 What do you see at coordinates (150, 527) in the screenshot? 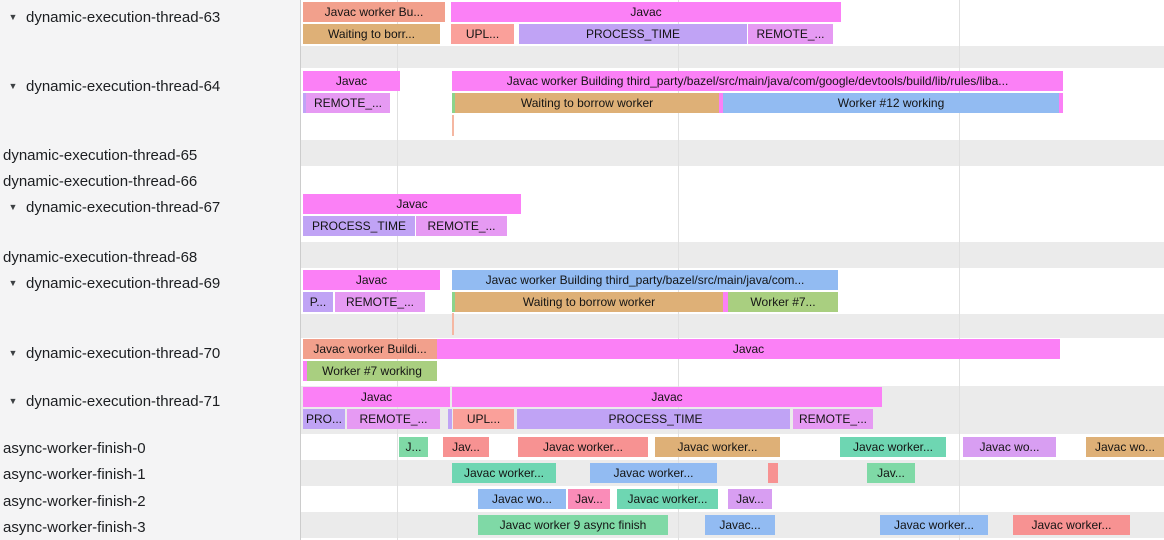
I see `sidebar-item-async-worker-finish-3: async-worker-finish-3` at bounding box center [150, 527].